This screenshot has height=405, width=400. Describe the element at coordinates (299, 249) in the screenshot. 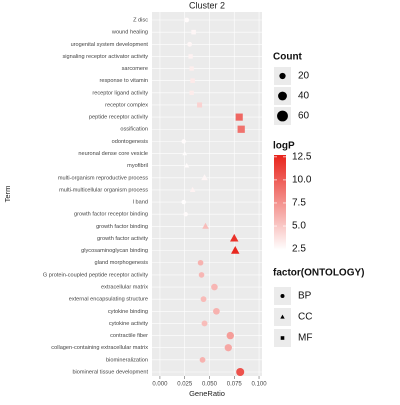

I see `colorbar-label: 2.5` at that location.